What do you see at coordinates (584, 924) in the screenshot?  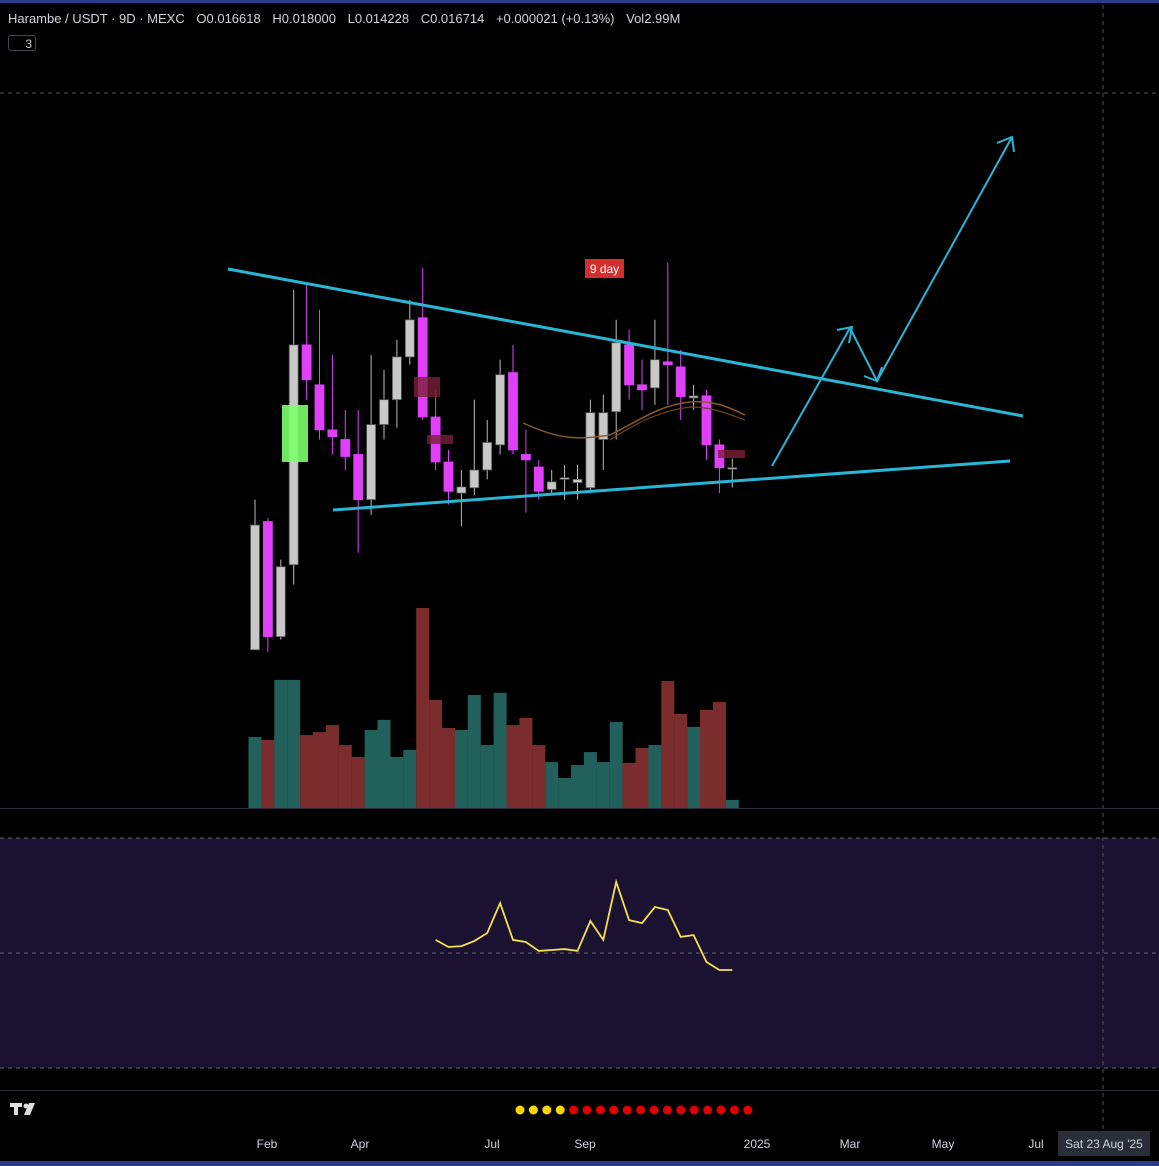 I see `indicator-line` at bounding box center [584, 924].